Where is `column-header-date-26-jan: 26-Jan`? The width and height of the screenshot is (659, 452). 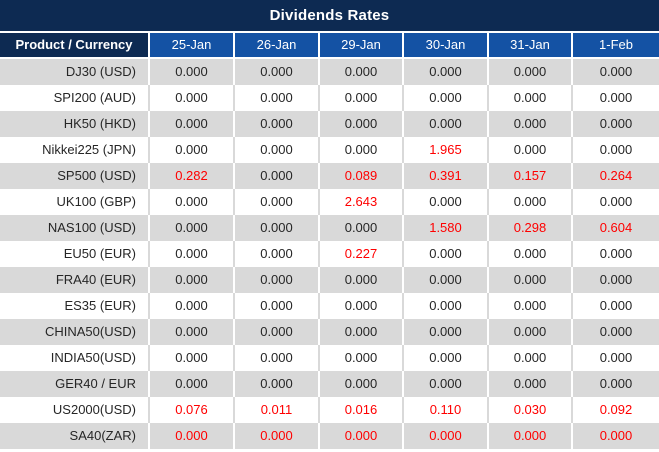
column-header-date-26-jan: 26-Jan is located at coordinates (275, 46).